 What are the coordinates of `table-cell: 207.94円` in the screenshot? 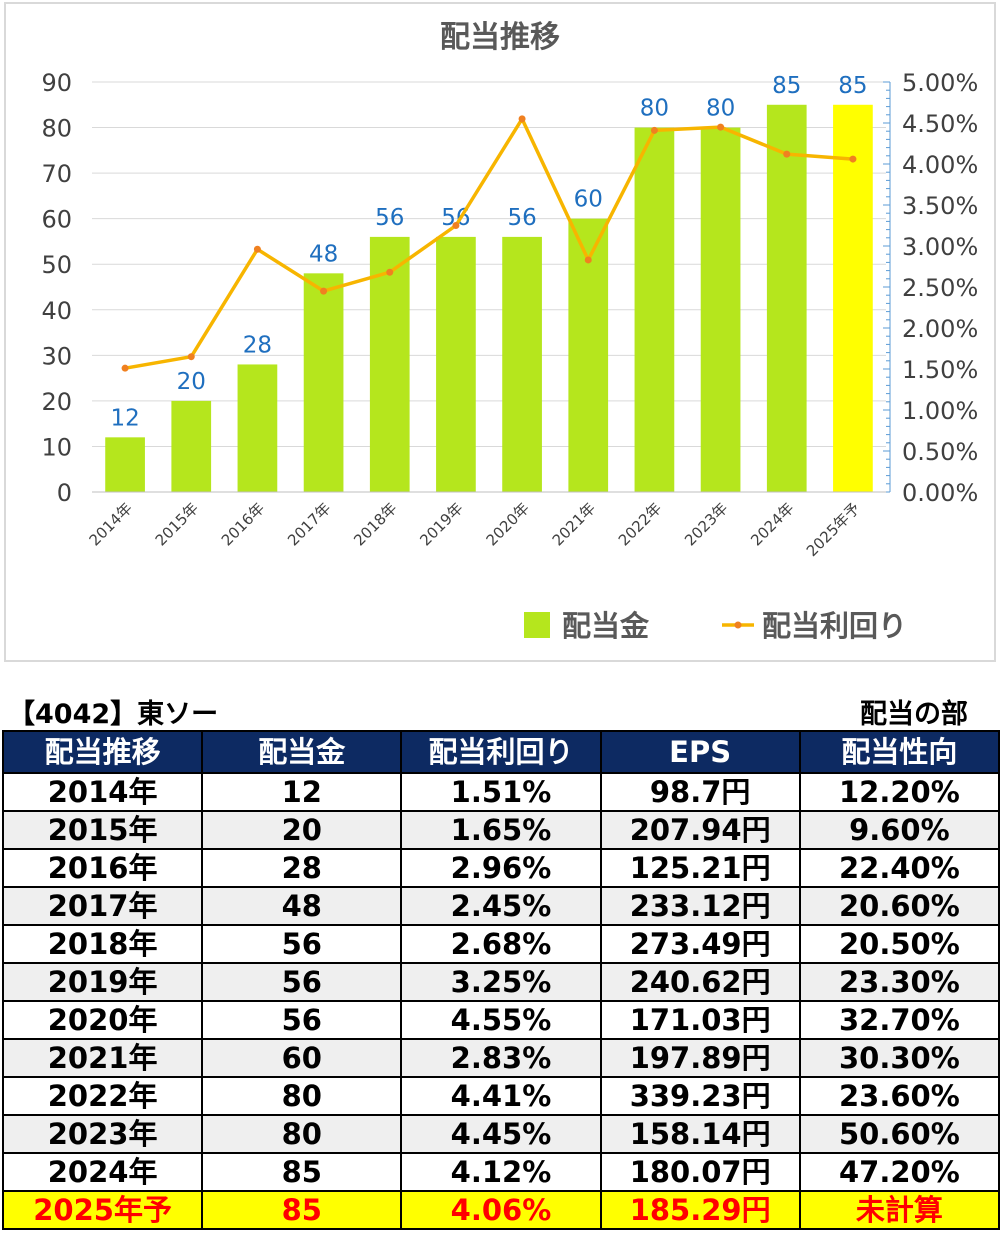 It's located at (700, 830).